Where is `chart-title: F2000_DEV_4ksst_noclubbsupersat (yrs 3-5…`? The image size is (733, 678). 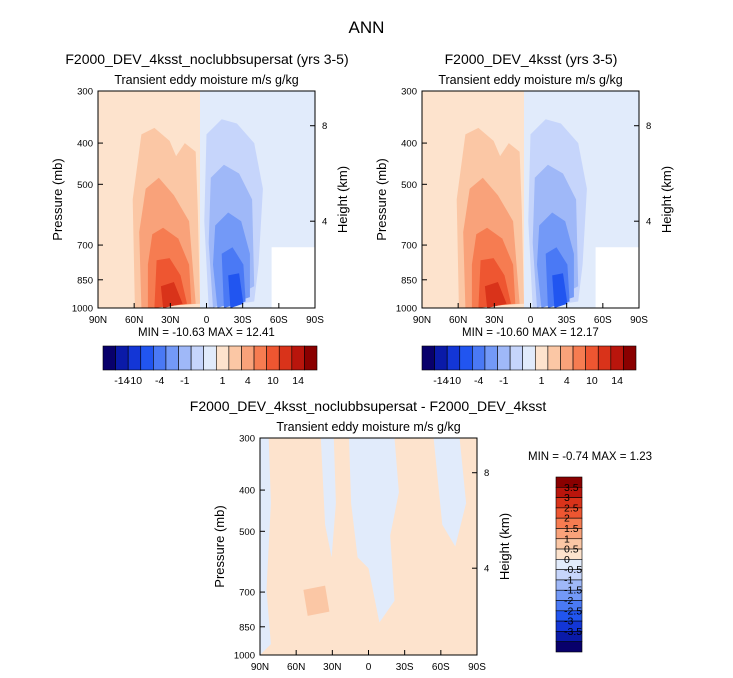 chart-title: F2000_DEV_4ksst_noclubbsupersat (yrs 3-5… is located at coordinates (206, 59).